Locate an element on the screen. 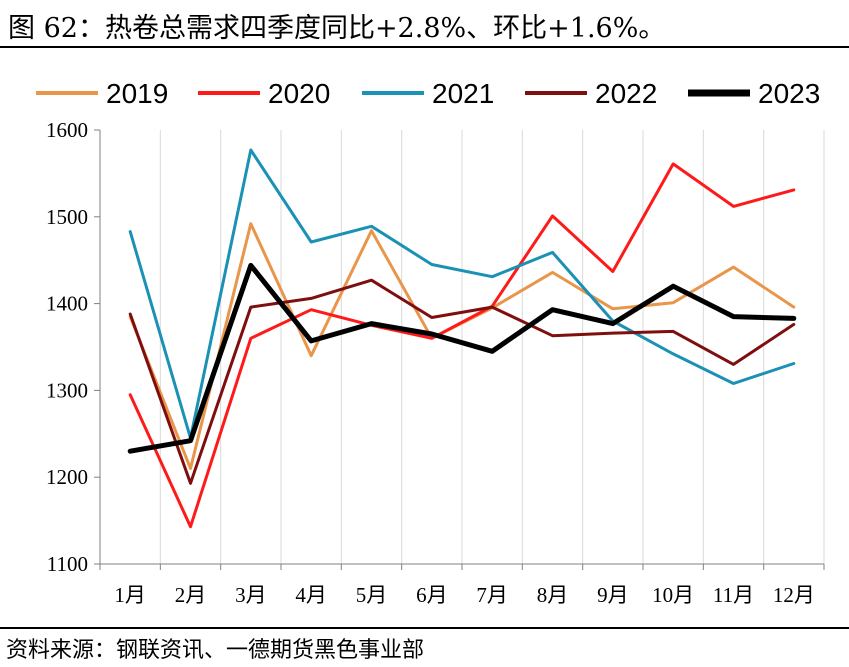 Image resolution: width=849 pixels, height=667 pixels. y-tick-label: 1300 is located at coordinates (67, 390).